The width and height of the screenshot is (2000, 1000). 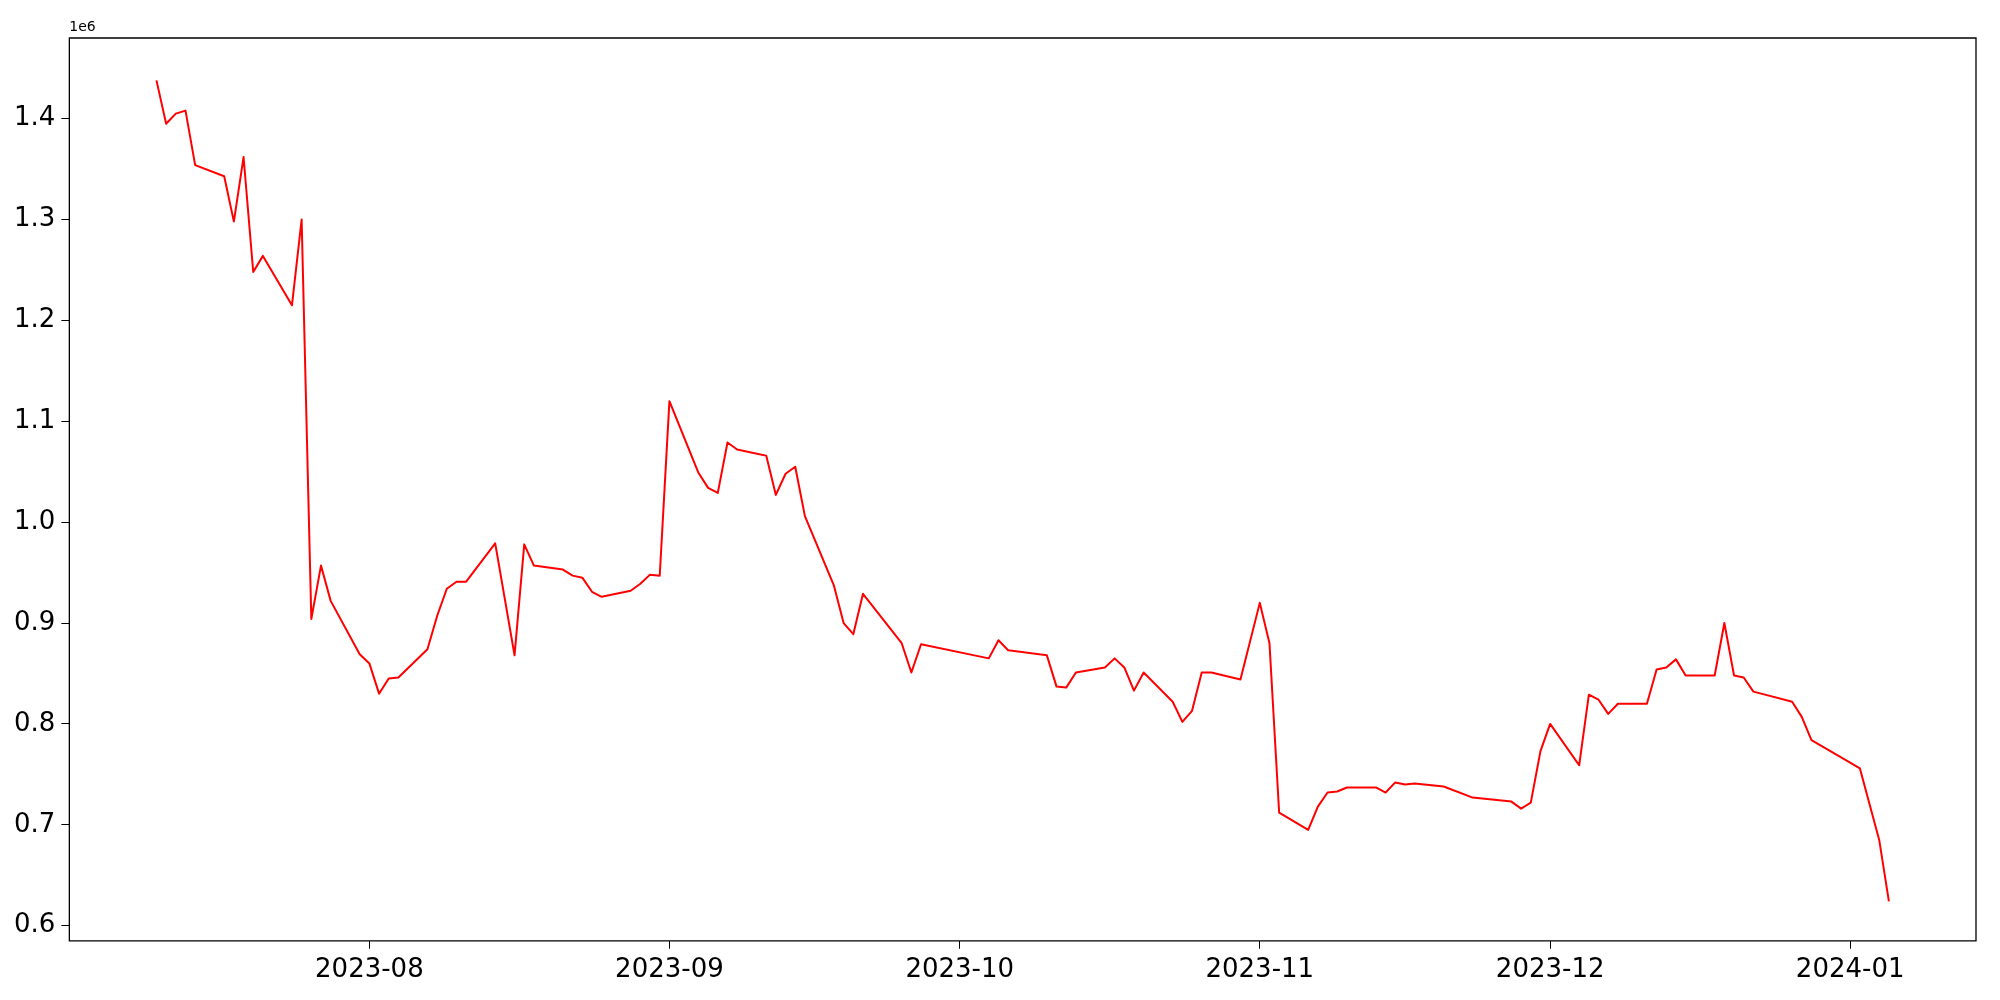 I want to click on y-tick-label: 1.1, so click(x=34, y=419).